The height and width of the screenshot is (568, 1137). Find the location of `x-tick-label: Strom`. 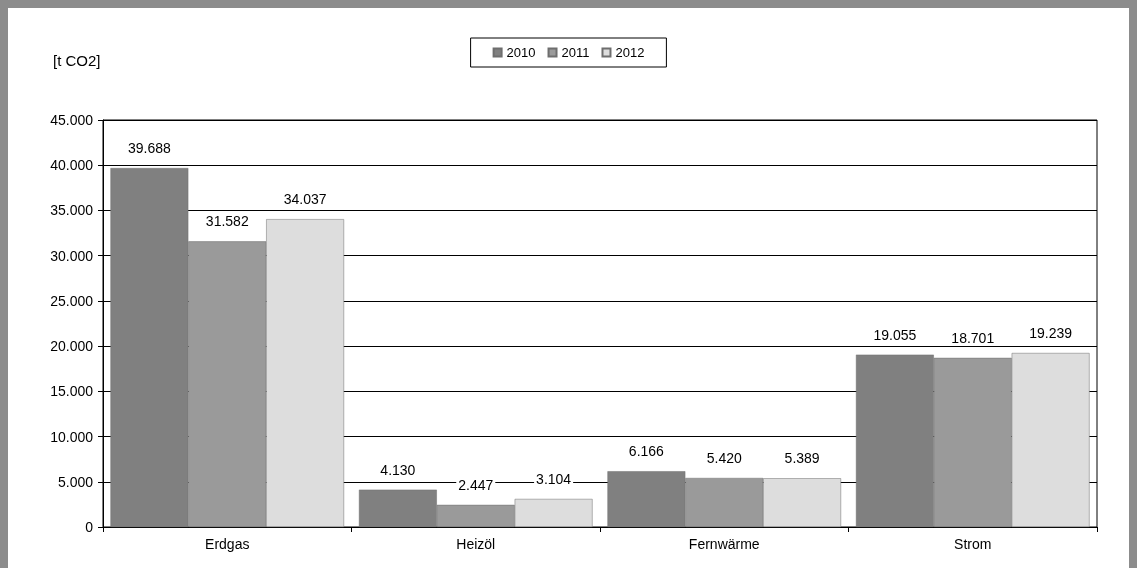

x-tick-label: Strom is located at coordinates (973, 544).